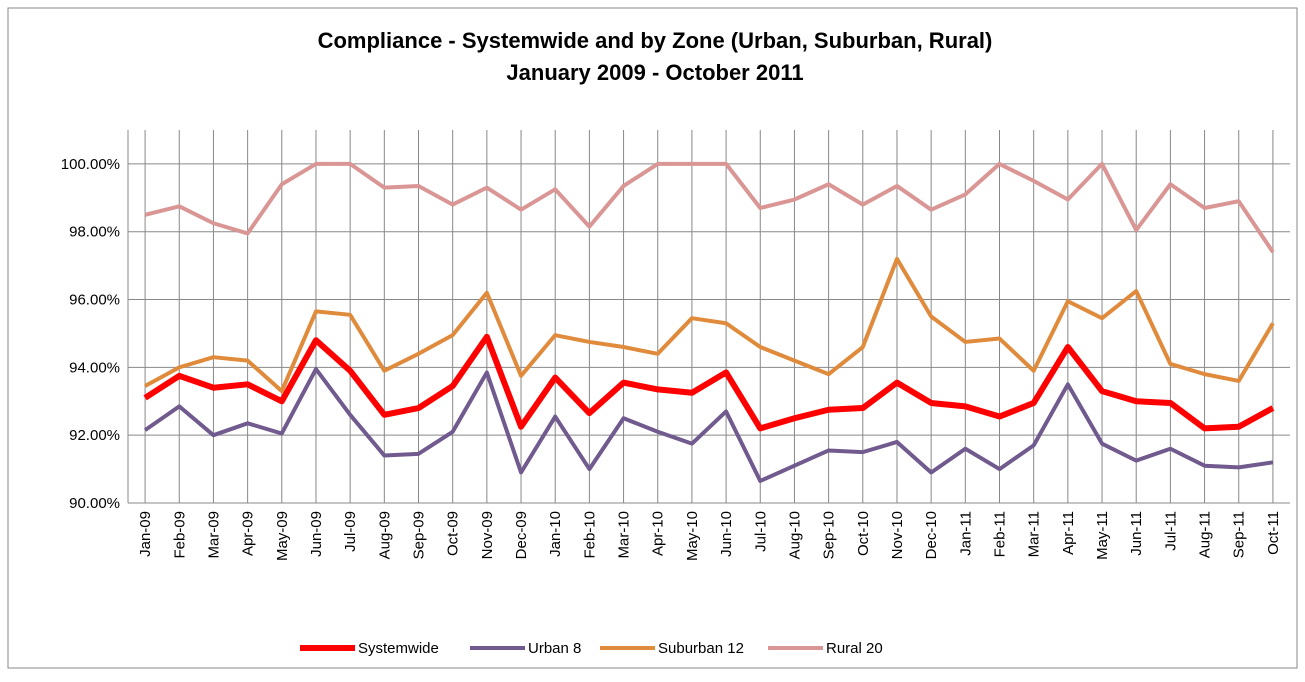 This screenshot has height=682, width=1305. I want to click on x-tick-label: Aug-11, so click(1205, 534).